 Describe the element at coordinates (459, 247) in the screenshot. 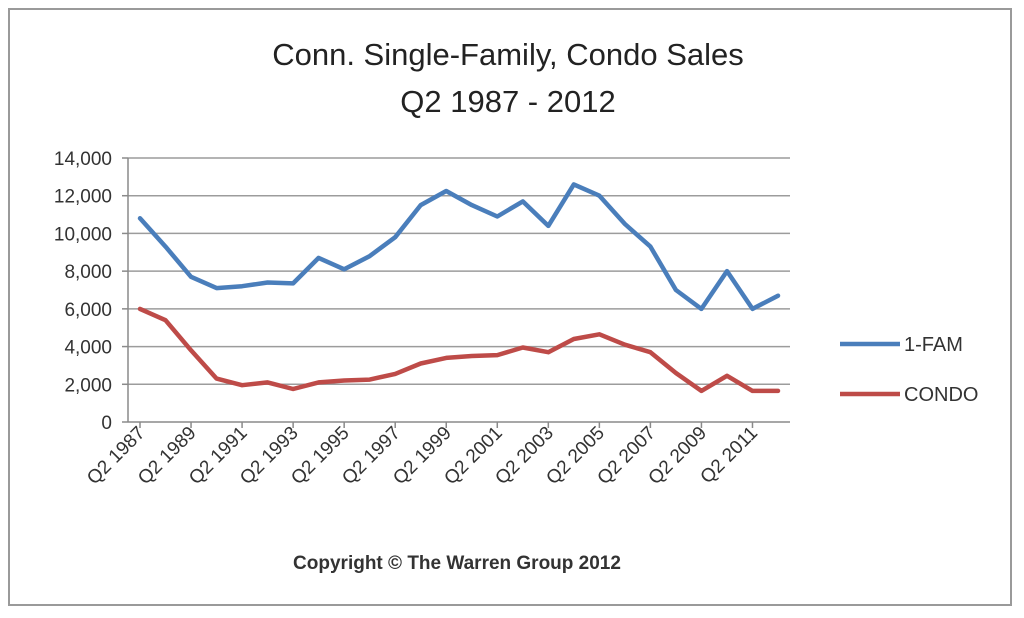

I see `series-line-1-fam` at that location.